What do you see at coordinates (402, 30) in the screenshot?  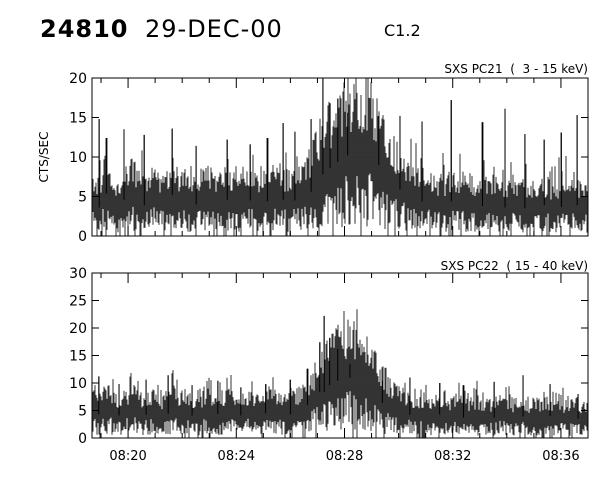 I see `goes-class-label: C1.2` at bounding box center [402, 30].